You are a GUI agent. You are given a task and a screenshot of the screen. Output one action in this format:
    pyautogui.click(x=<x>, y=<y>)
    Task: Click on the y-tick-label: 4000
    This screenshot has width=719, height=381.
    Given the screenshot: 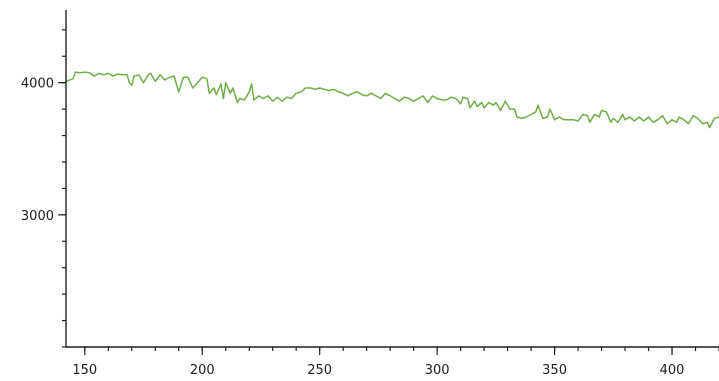 What is the action you would take?
    pyautogui.click(x=37, y=84)
    